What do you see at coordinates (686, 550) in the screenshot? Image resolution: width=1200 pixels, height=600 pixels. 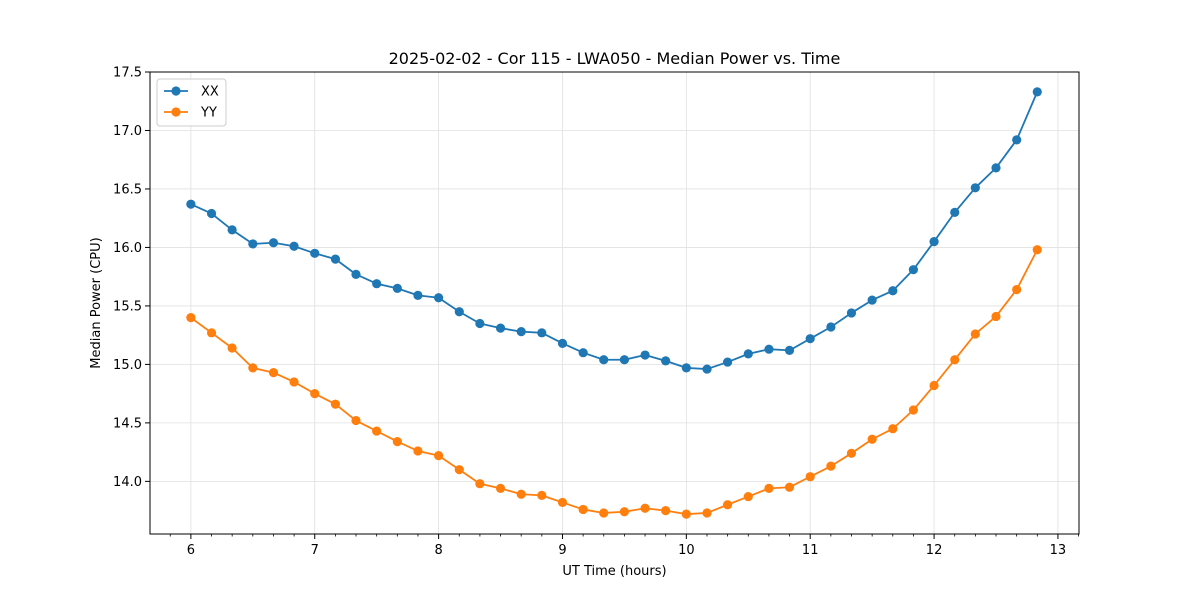 I see `x-tick-label: 10` at bounding box center [686, 550].